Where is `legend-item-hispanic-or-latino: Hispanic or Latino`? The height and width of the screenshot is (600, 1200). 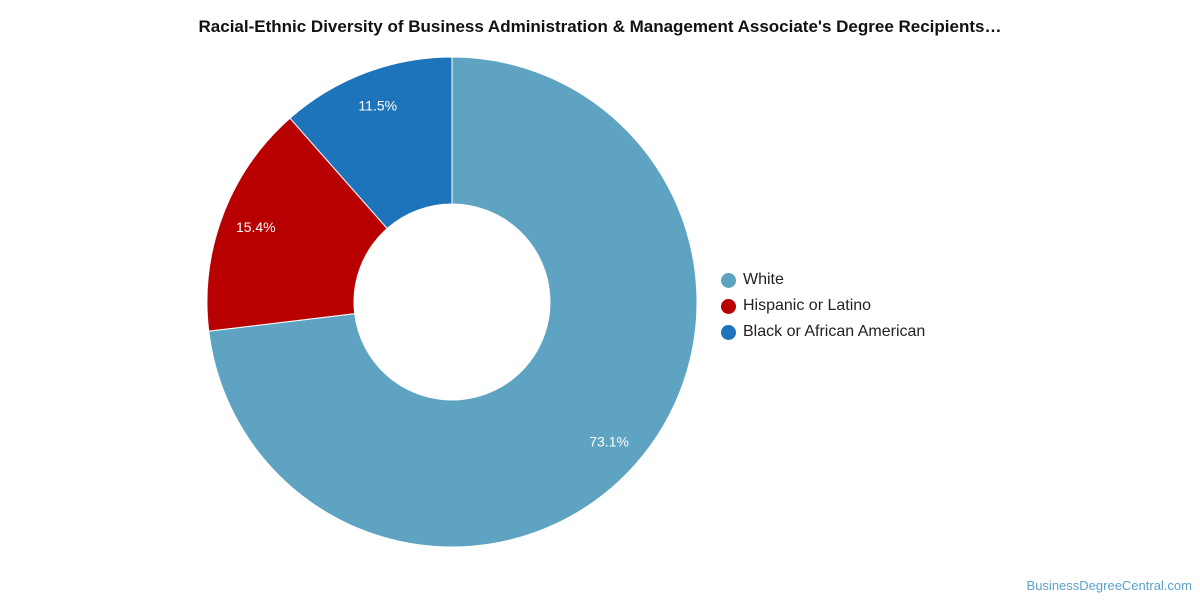 legend-item-hispanic-or-latino: Hispanic or Latino is located at coordinates (823, 306).